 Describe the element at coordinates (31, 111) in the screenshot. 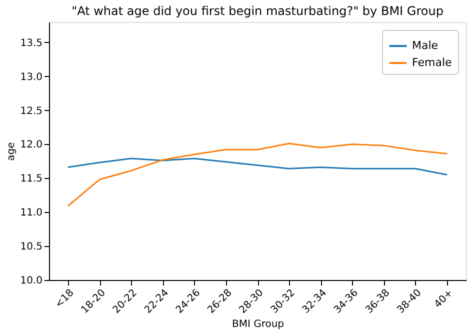

I see `y-tick-label: 12.5` at that location.